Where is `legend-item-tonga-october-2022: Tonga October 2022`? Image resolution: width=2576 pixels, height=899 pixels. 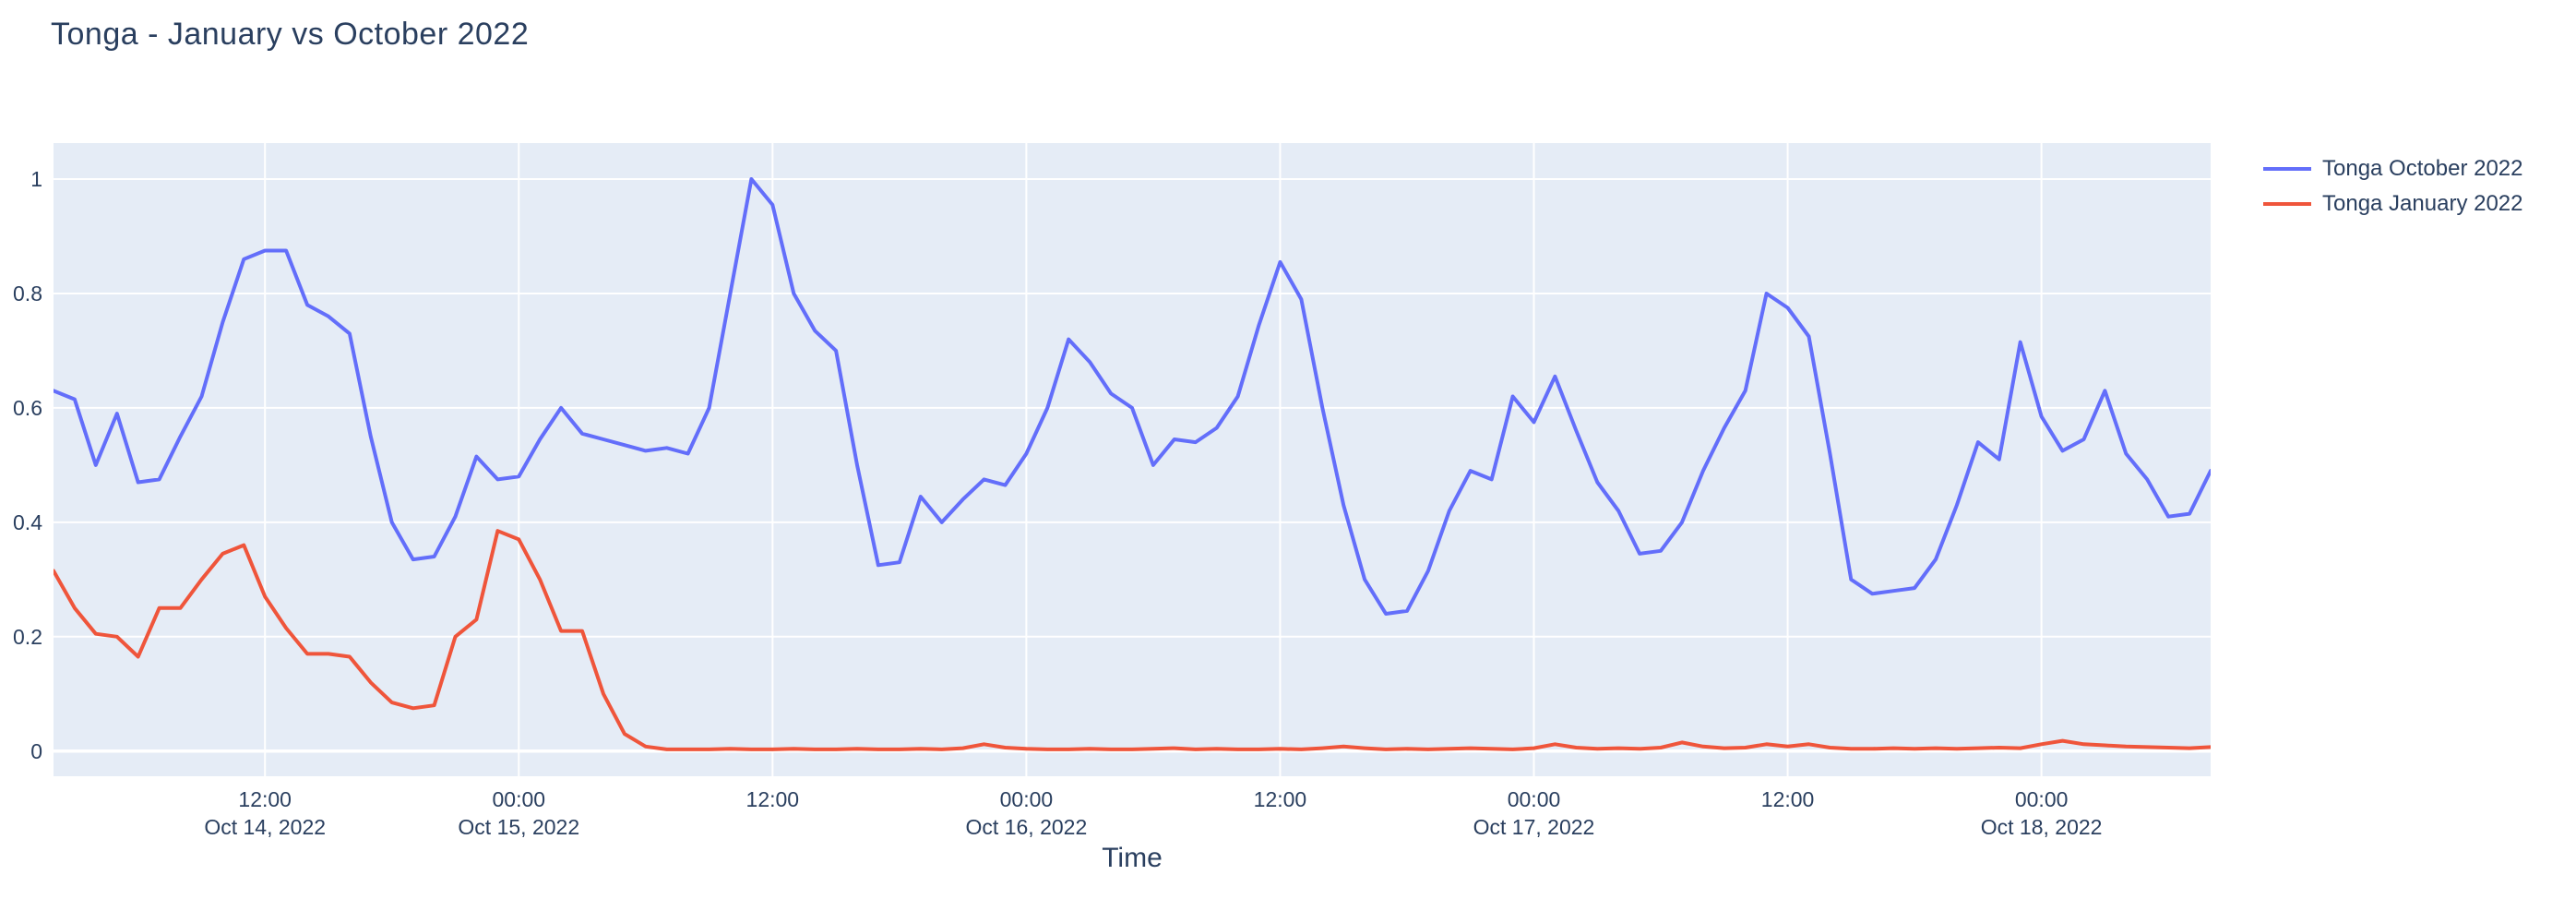
legend-item-tonga-october-2022: Tonga October 2022 is located at coordinates (2393, 169).